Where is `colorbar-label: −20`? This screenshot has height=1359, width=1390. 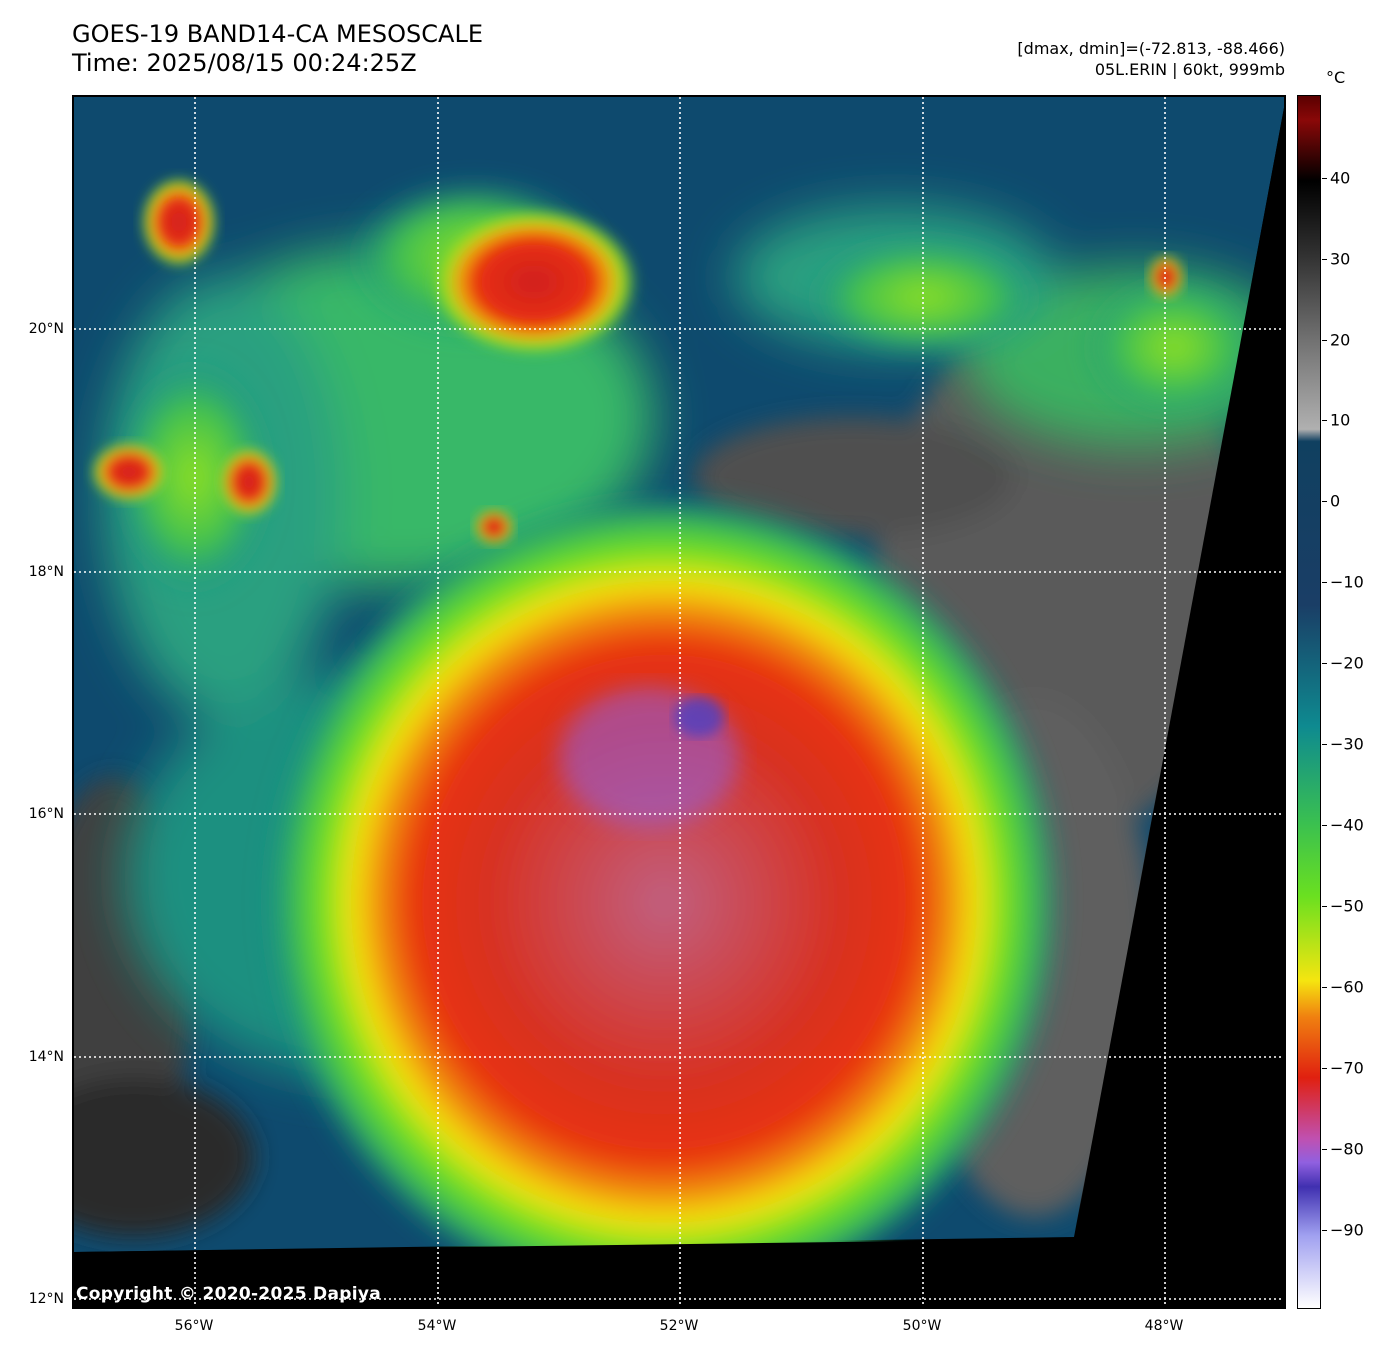 colorbar-label: −20 is located at coordinates (1347, 663).